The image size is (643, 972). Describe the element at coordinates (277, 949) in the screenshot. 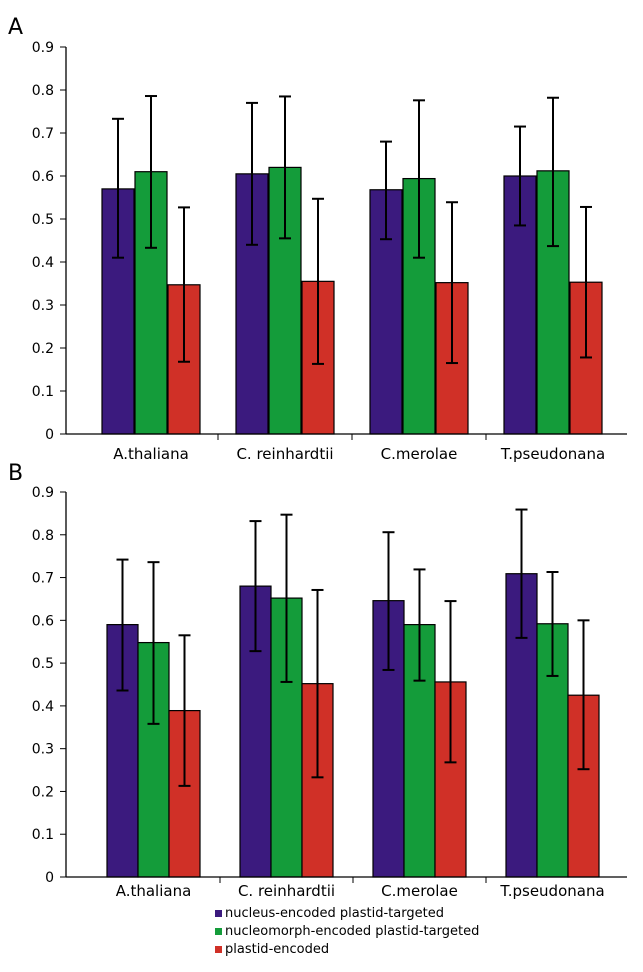

I see `legend-label: plastid-encoded` at that location.